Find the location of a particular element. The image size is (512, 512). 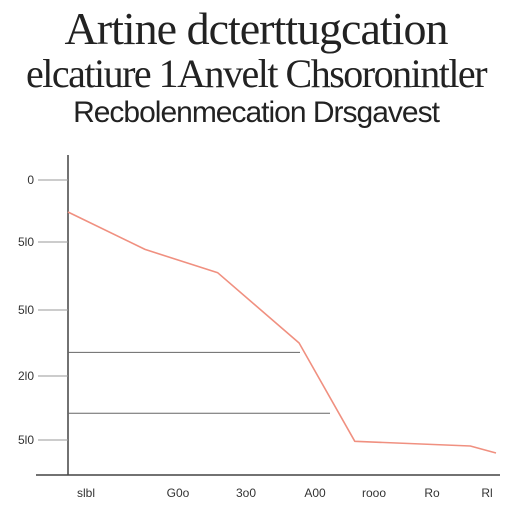

x-tick-label: slbl is located at coordinates (86, 493).